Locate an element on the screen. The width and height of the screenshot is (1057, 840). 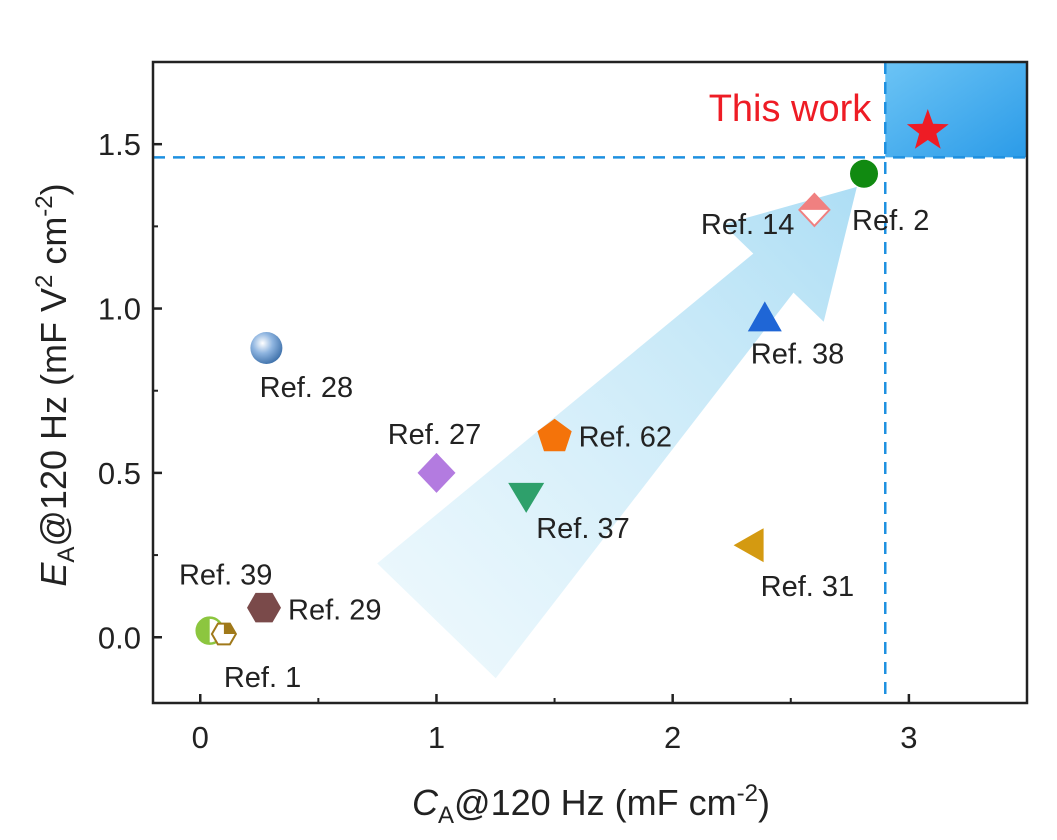
point-label-ref-28: Ref. 28 is located at coordinates (307, 388).